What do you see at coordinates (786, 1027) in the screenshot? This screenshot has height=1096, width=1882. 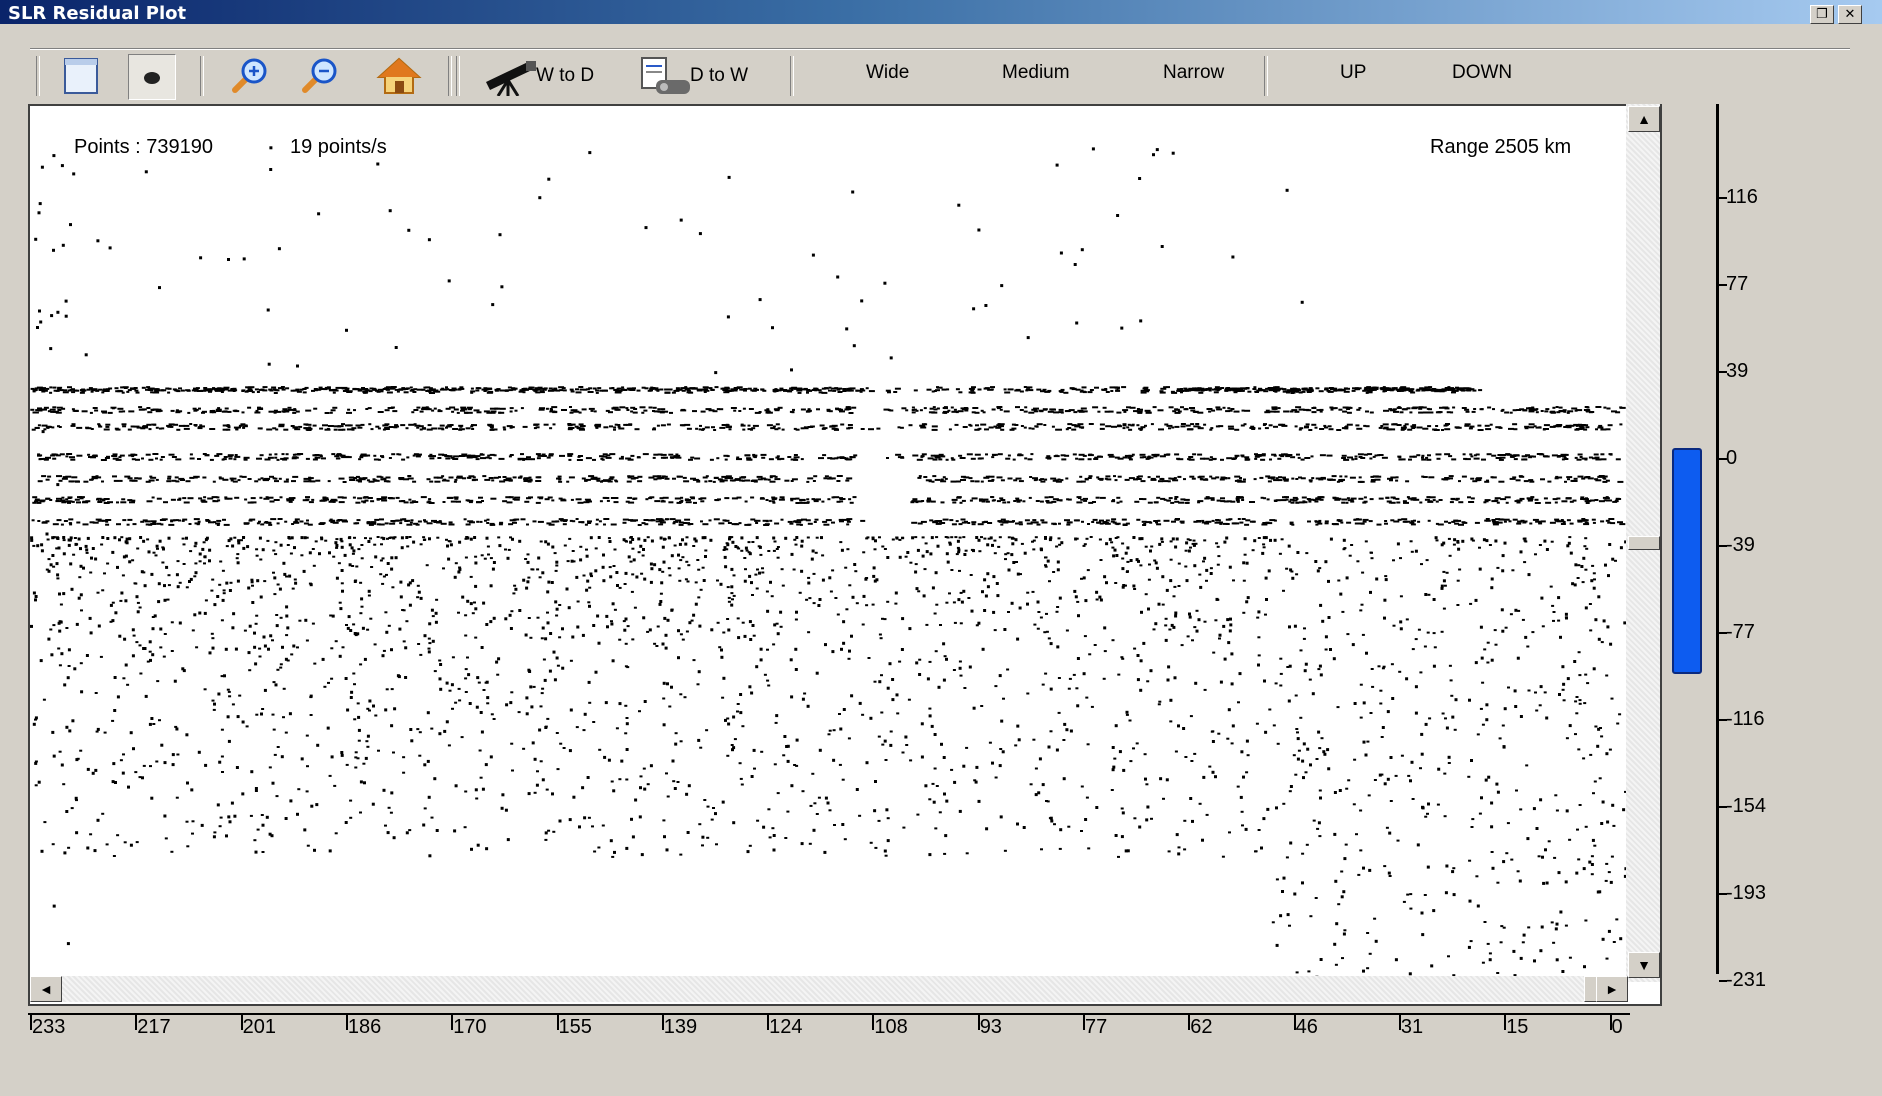 I see `x-tick-label: 124` at bounding box center [786, 1027].